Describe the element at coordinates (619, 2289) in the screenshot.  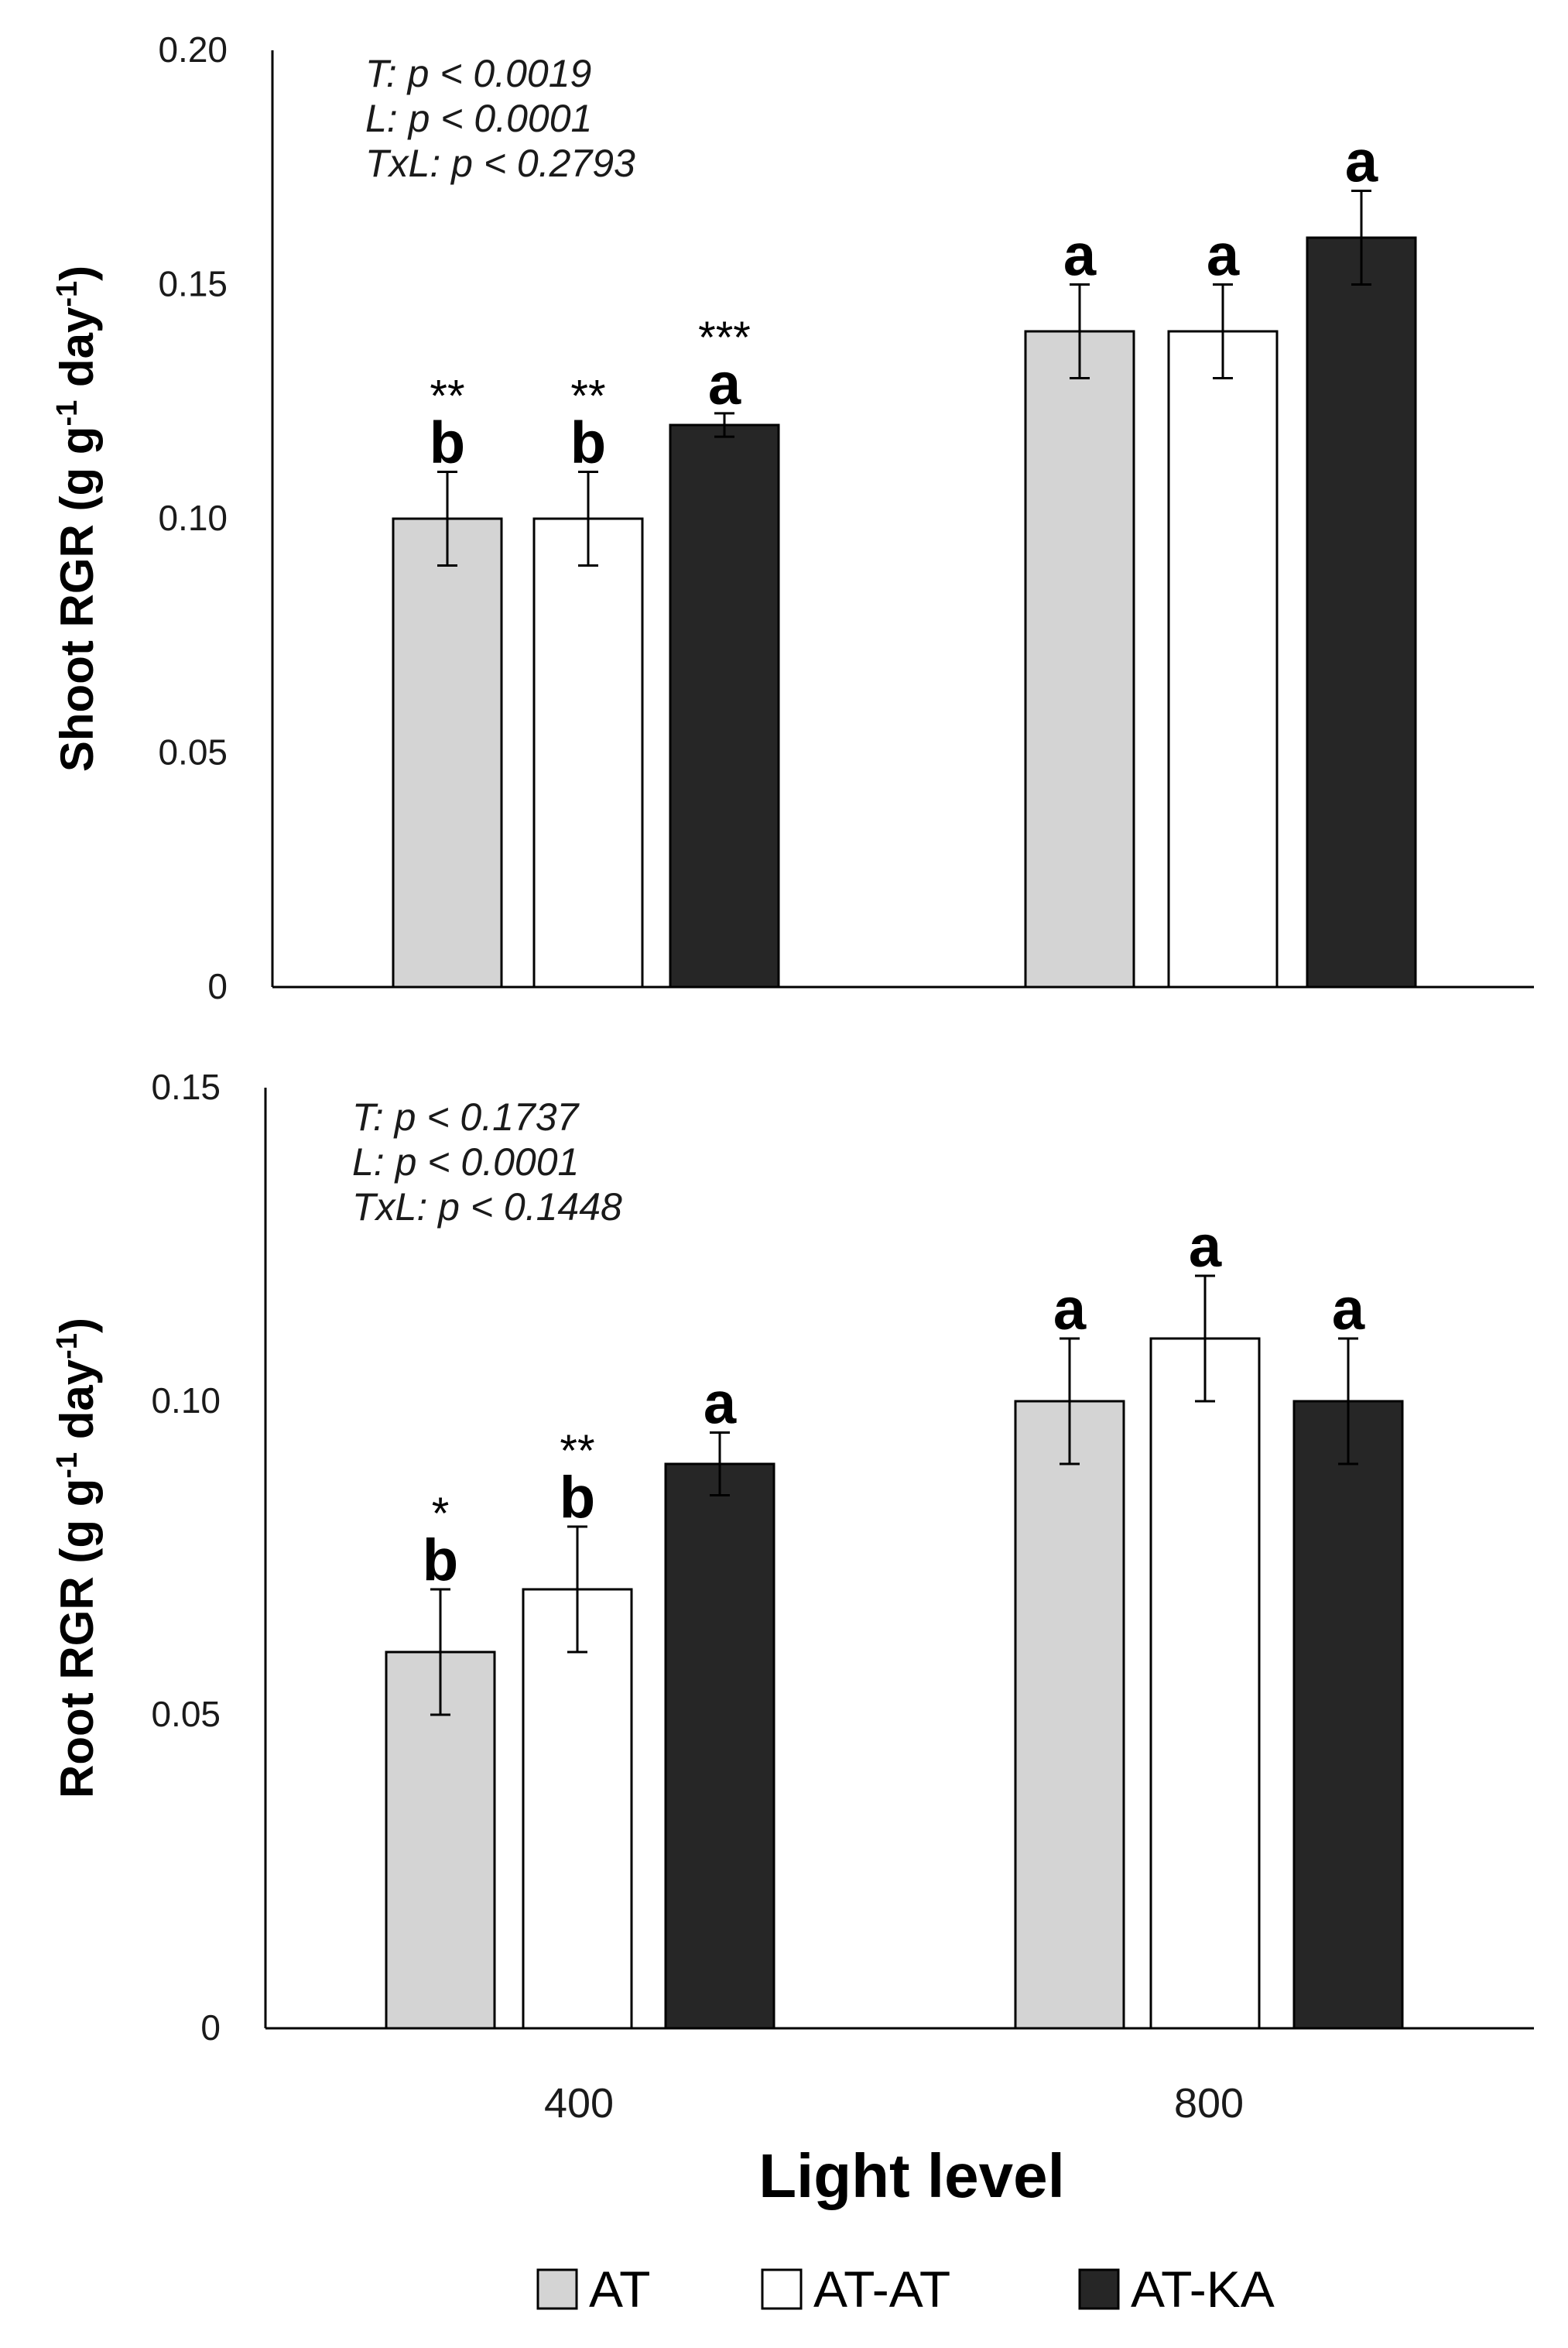
I see `legend-label-at: AT` at that location.